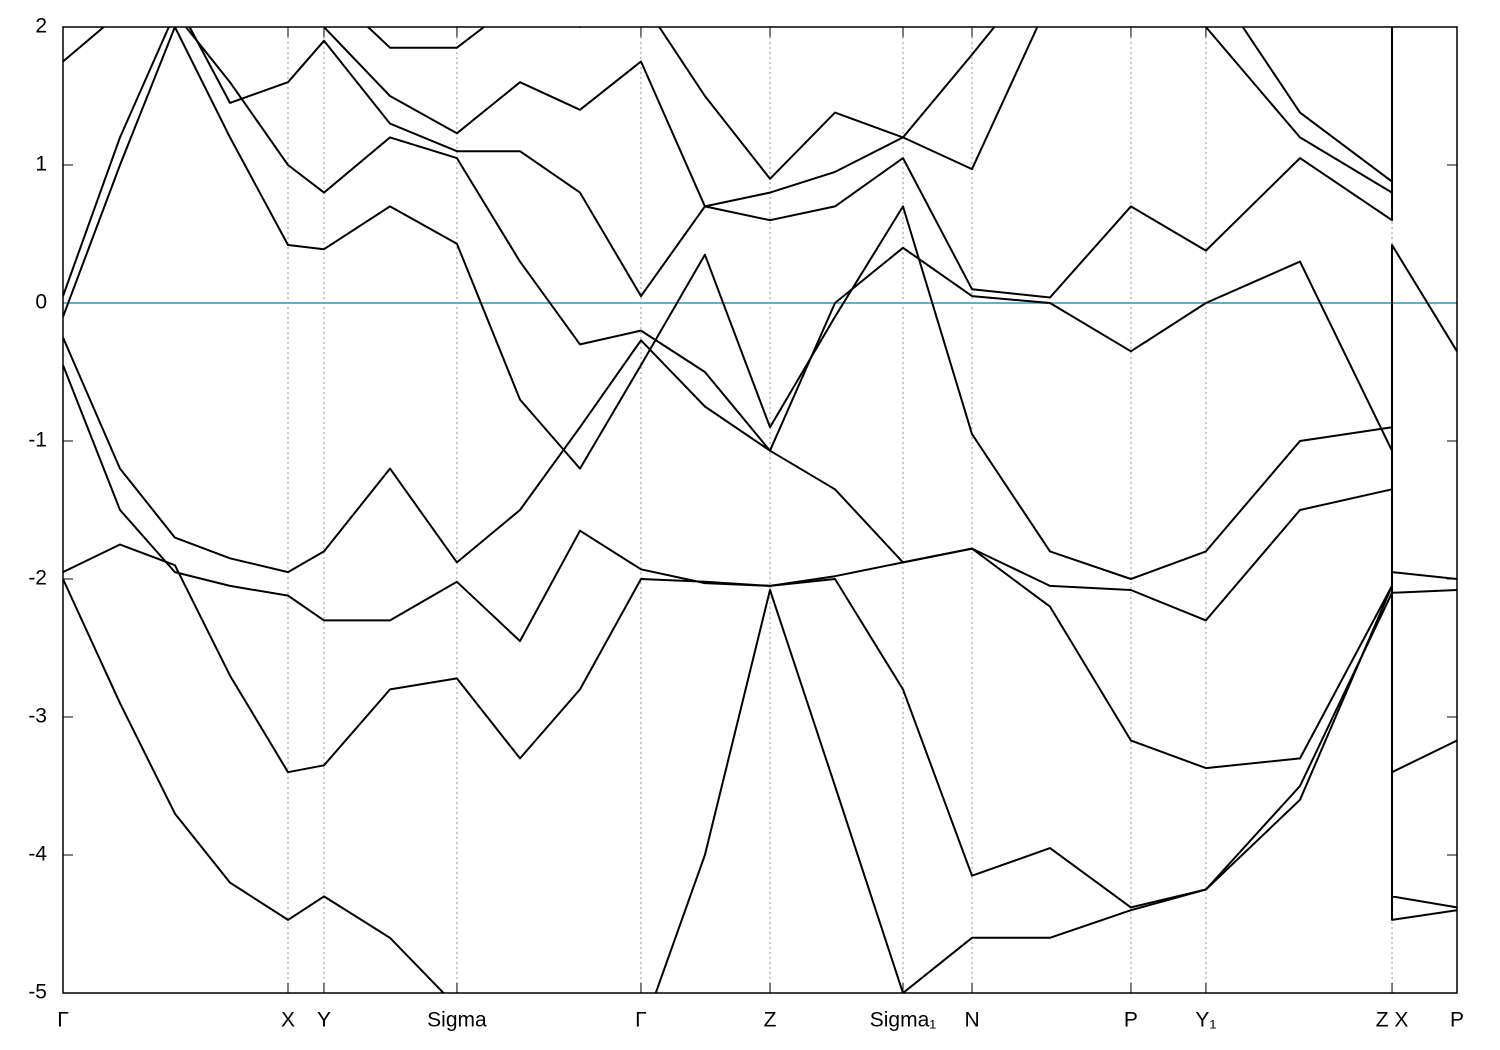  I want to click on x-tick-label: Y, so click(324, 1020).